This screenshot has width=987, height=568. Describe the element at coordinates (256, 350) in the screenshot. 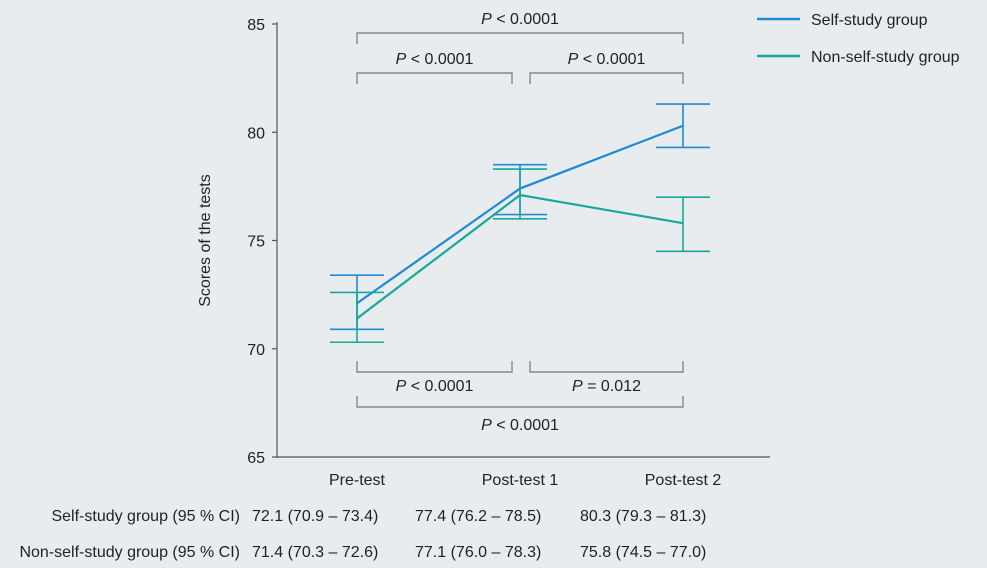

I see `y-tick-label: 70` at that location.